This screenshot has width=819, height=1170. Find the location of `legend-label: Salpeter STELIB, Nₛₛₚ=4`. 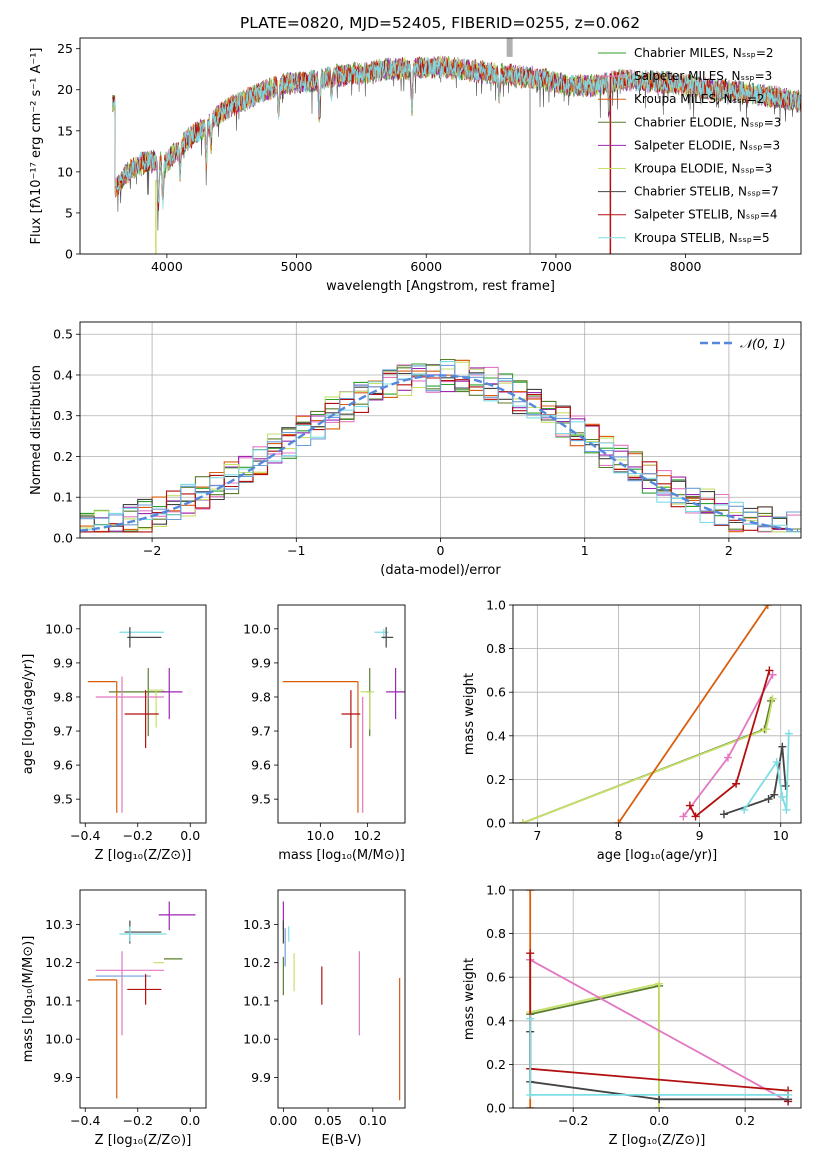

legend-label: Salpeter STELIB, Nₛₛₚ=4 is located at coordinates (706, 215).